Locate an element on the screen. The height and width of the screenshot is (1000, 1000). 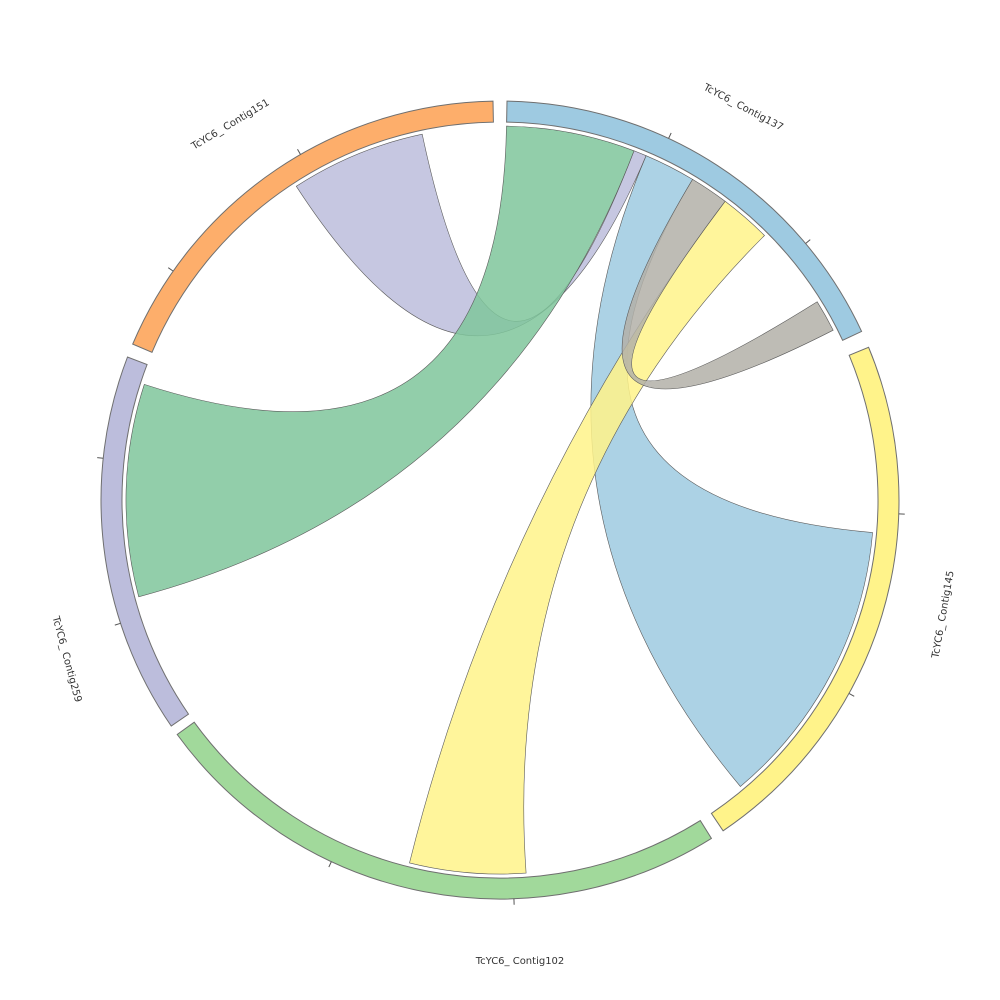
label-contig151: TcYC6_ Contig151 is located at coordinates (230, 125).